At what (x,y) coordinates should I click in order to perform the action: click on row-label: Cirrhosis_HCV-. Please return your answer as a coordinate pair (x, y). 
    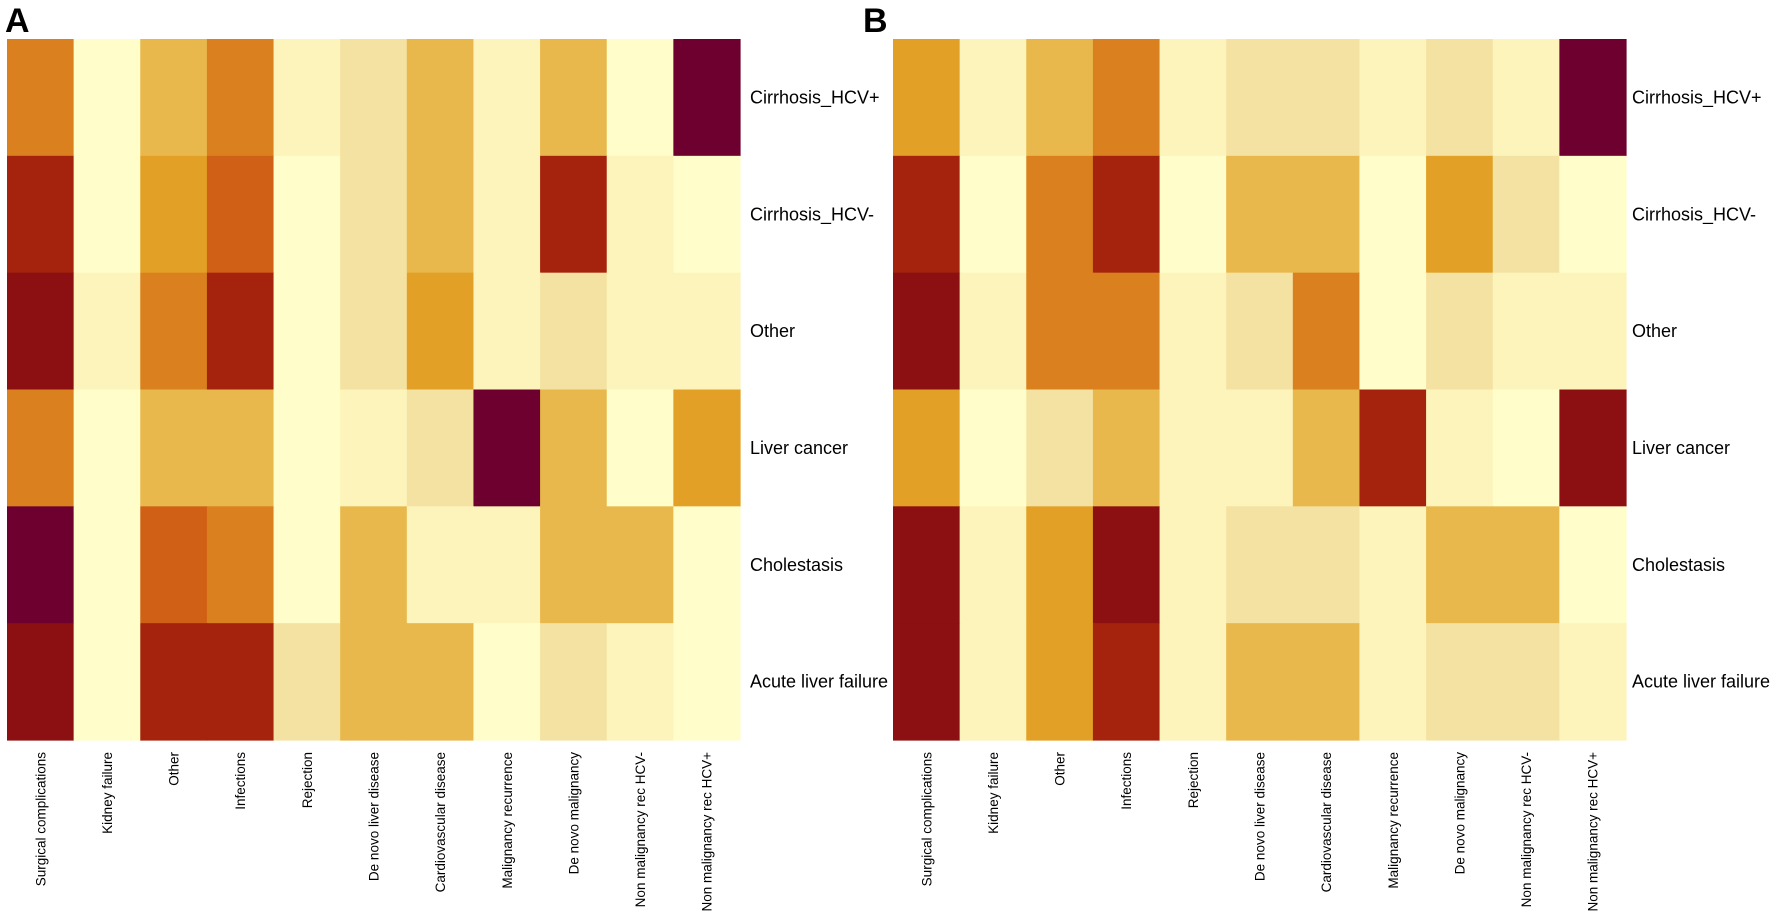
    Looking at the image, I should click on (812, 214).